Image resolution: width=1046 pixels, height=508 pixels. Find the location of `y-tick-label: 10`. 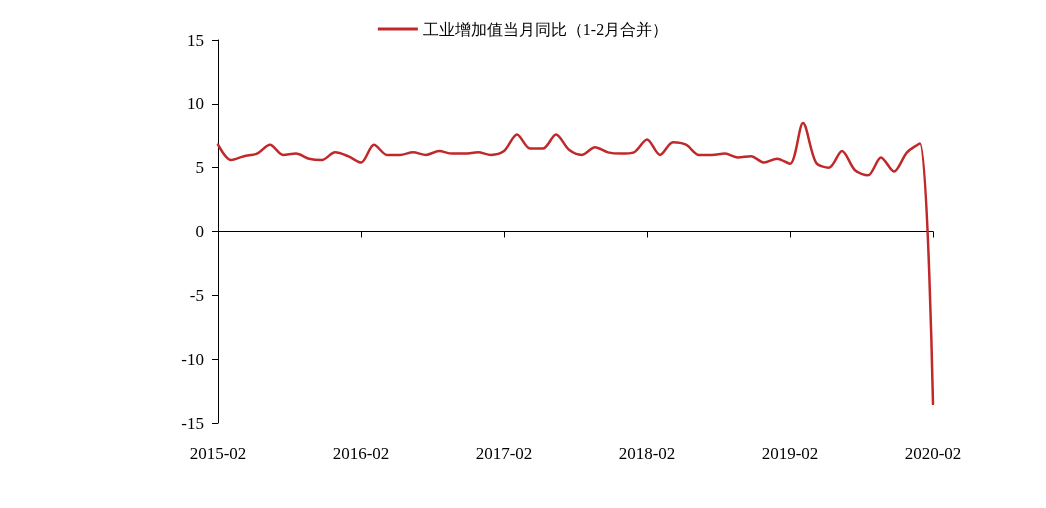

y-tick-label: 10 is located at coordinates (195, 104).